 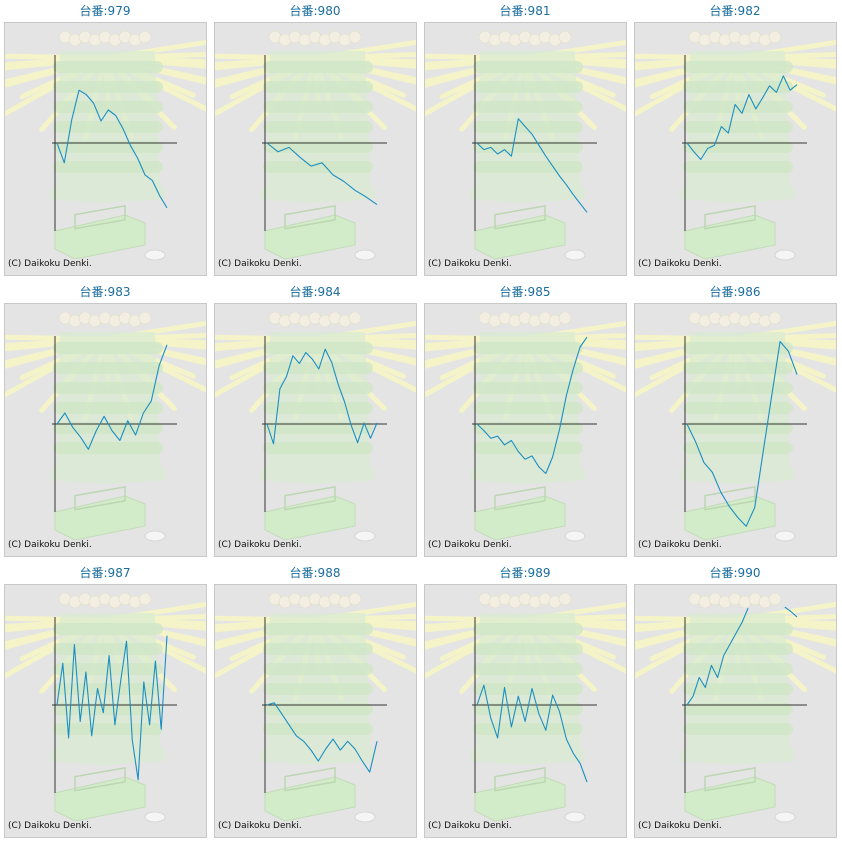 I want to click on chart-title: 台番:982, so click(x=735, y=11).